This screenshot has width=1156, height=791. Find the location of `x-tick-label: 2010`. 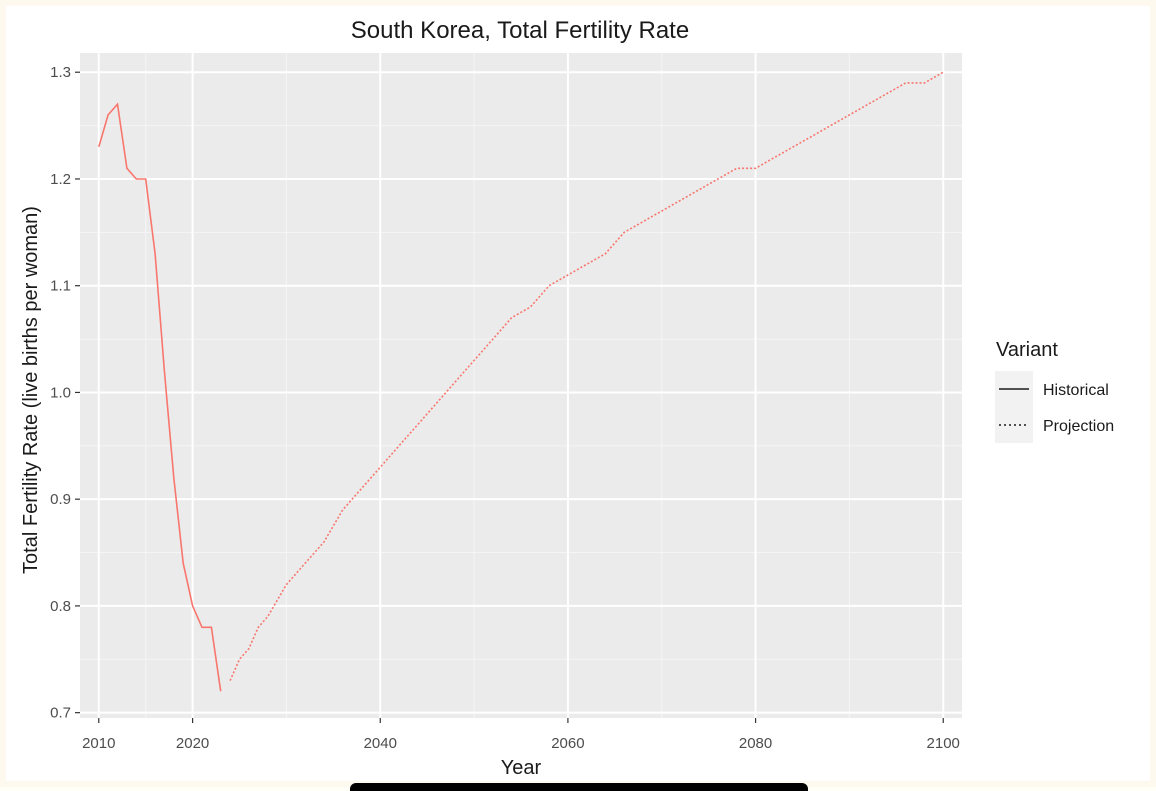

x-tick-label: 2010 is located at coordinates (98, 743).